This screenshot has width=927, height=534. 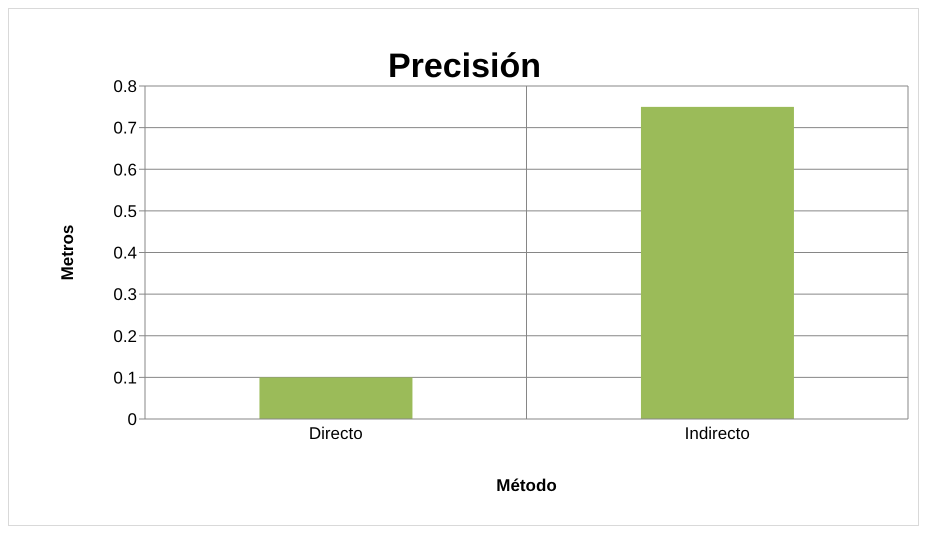 I want to click on y-tick-label: 0.1, so click(x=125, y=378).